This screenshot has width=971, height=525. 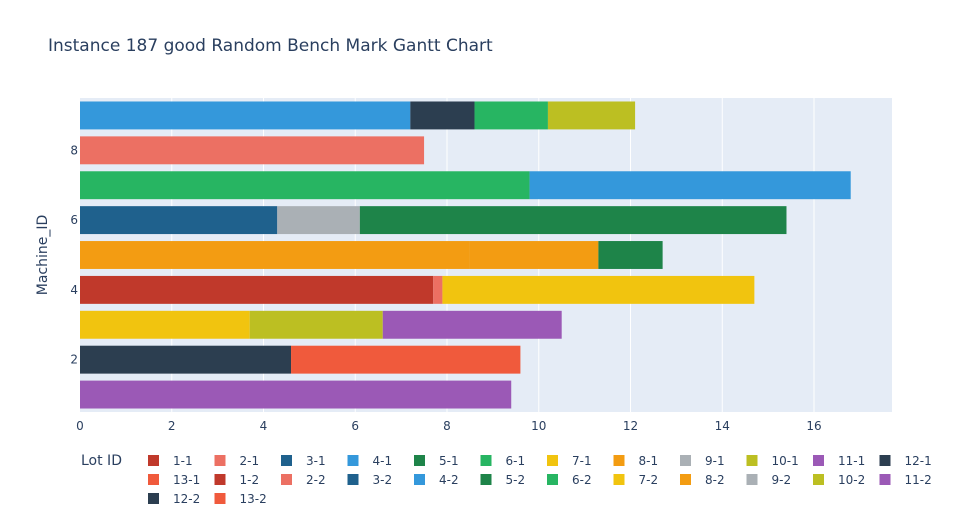 I want to click on legend-item-13-1: 13-1, so click(x=174, y=480).